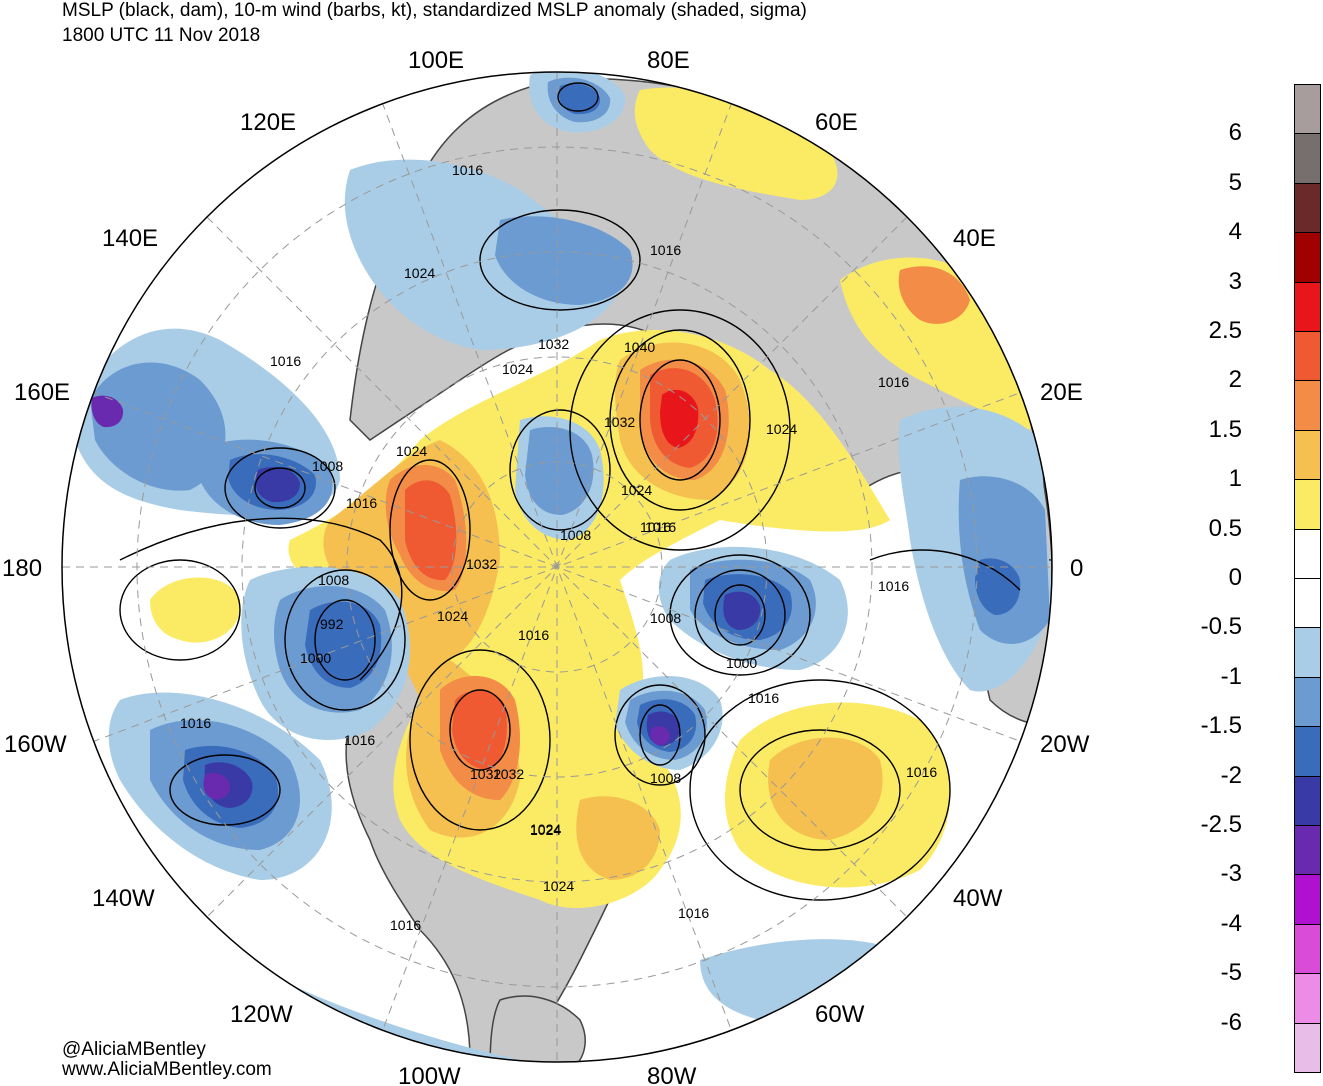 The height and width of the screenshot is (1086, 1323). What do you see at coordinates (158, 426) in the screenshot?
I see `anom-neg-1-west-pacific` at bounding box center [158, 426].